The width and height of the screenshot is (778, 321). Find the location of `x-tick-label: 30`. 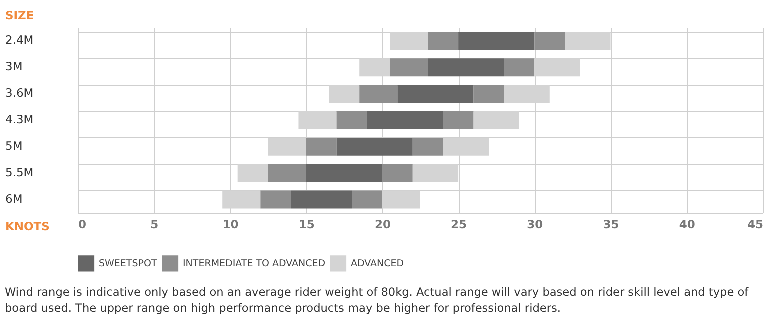

x-tick-label: 30 is located at coordinates (535, 225).